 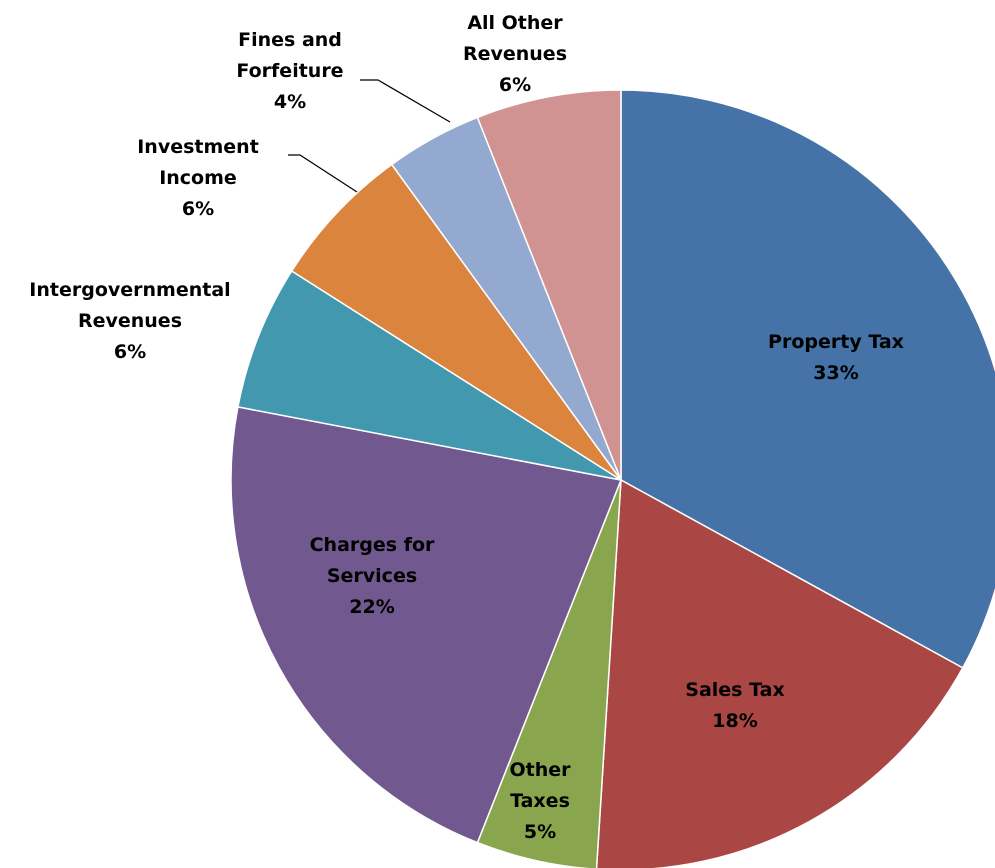 What do you see at coordinates (130, 305) in the screenshot?
I see `category-label: Intergovernmental Revenues` at bounding box center [130, 305].